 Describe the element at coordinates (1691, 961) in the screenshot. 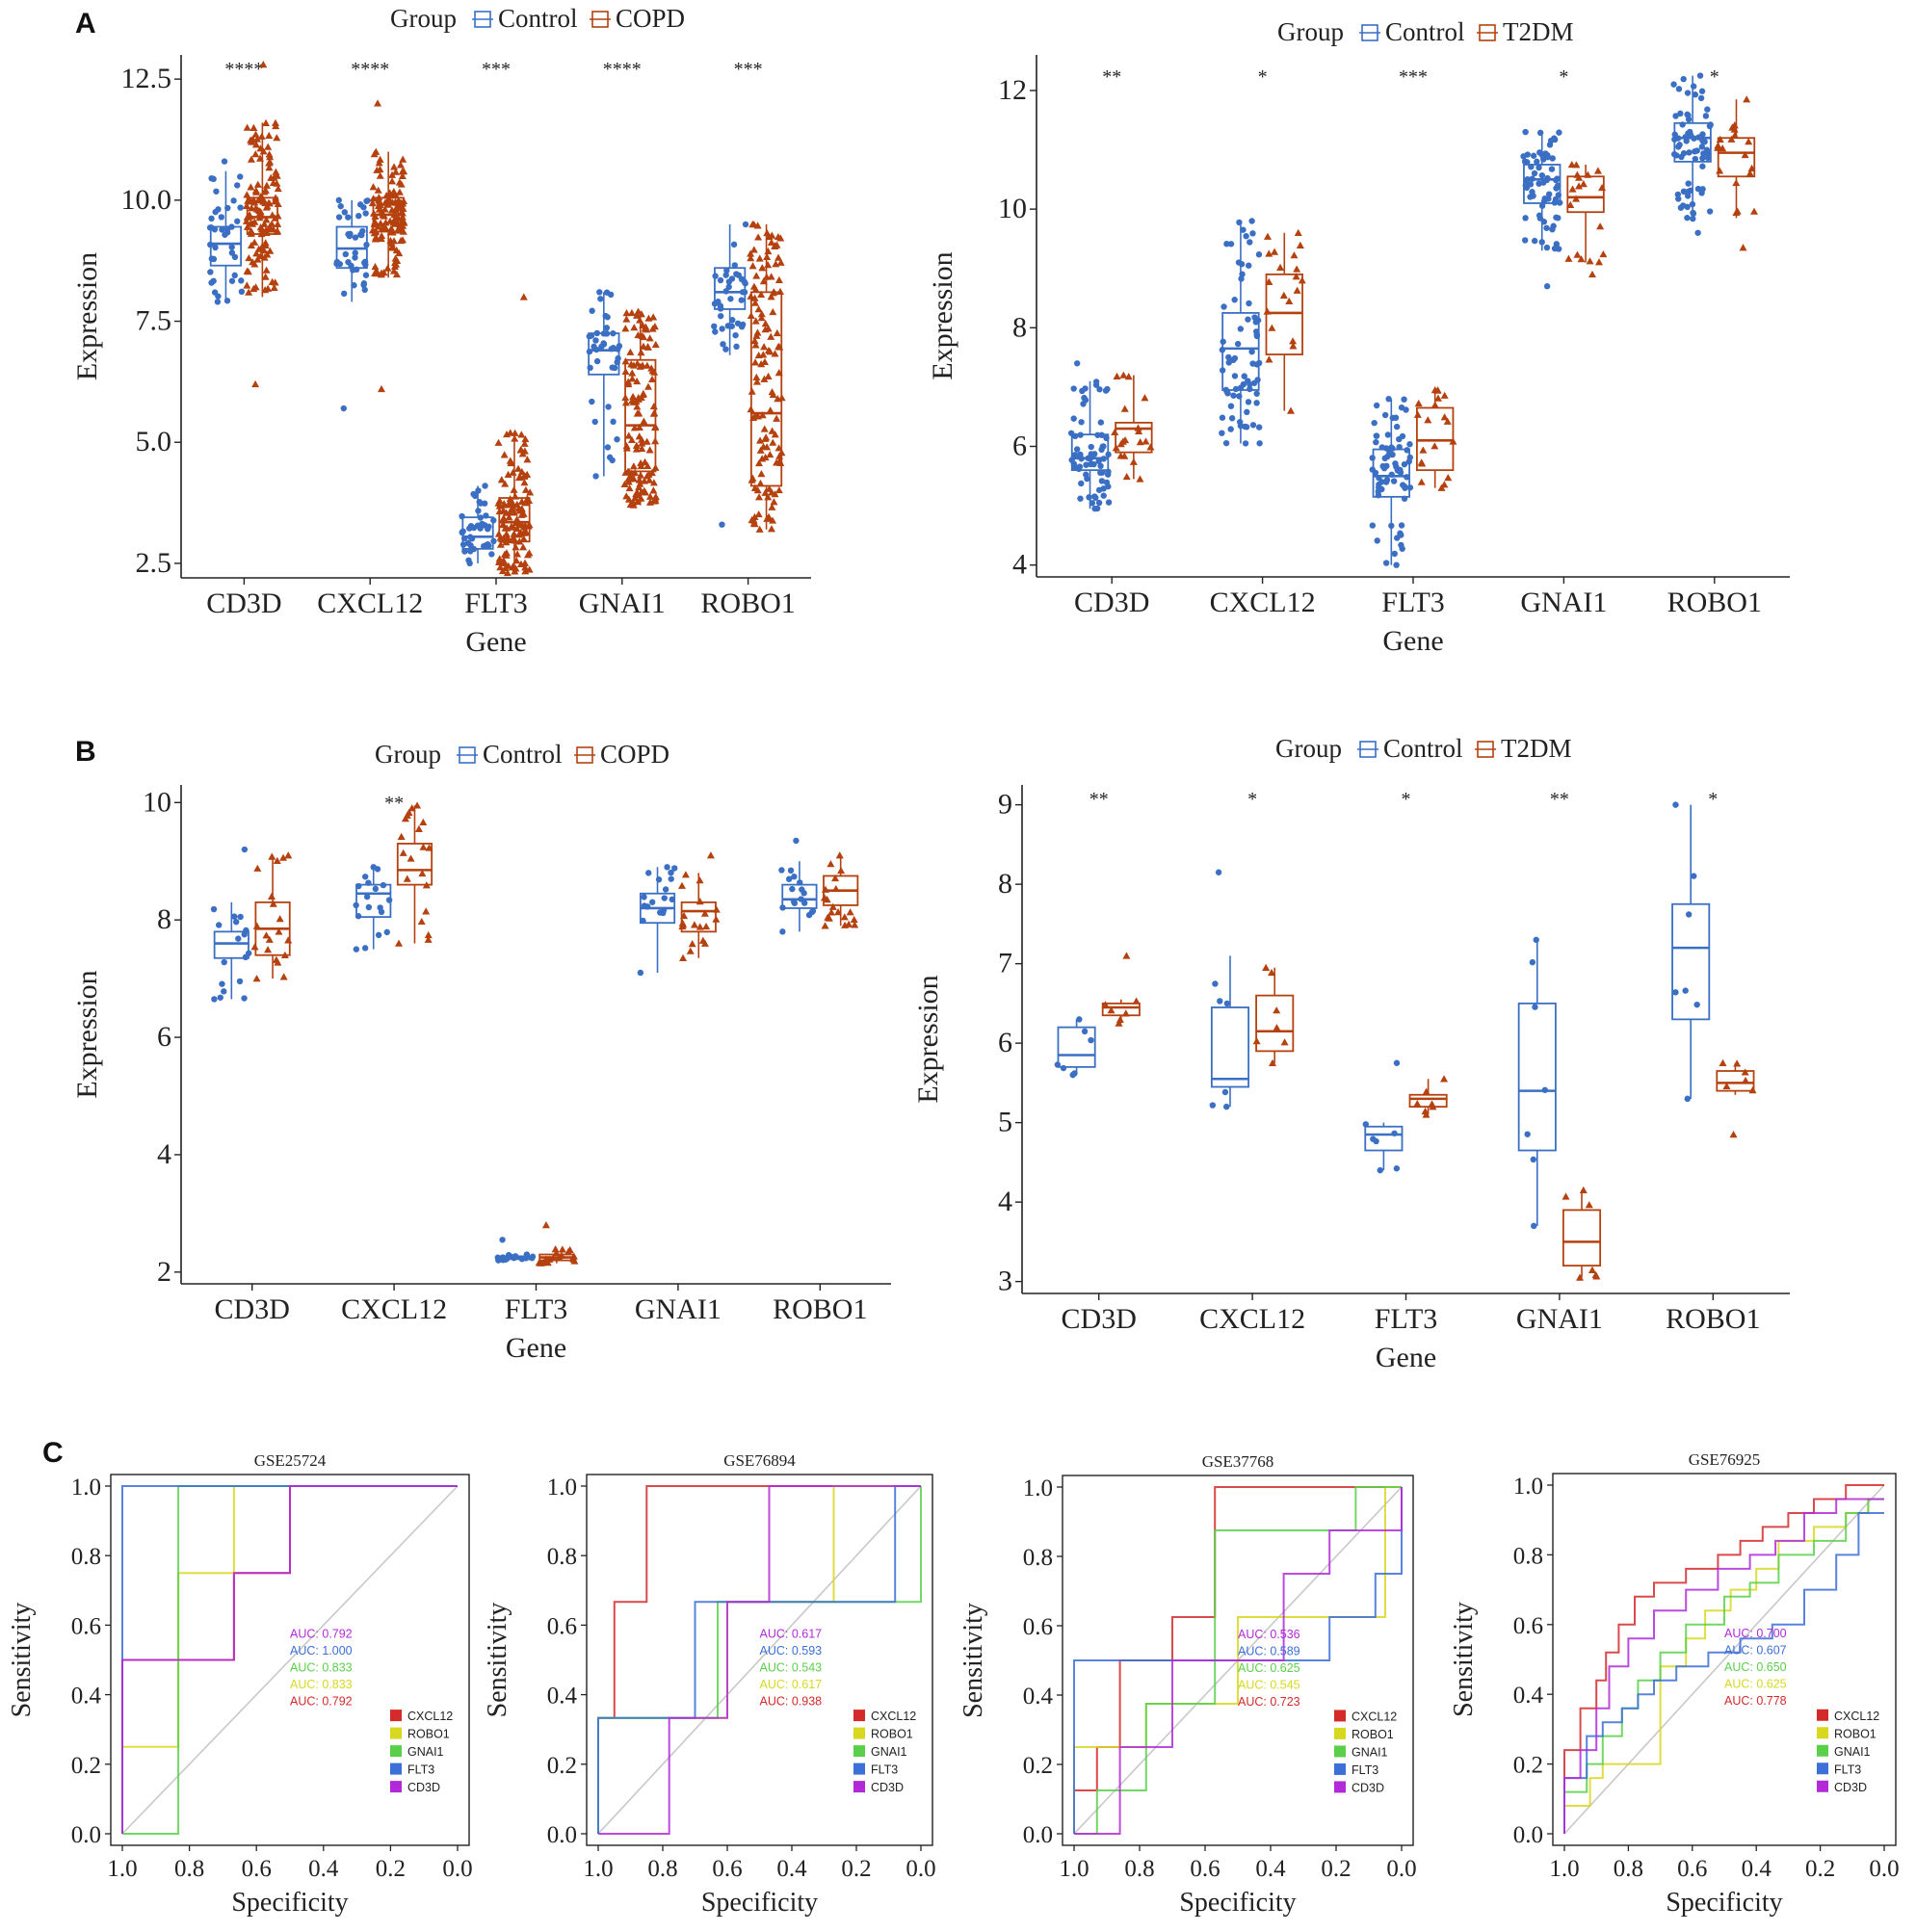

I see `box-iqr` at that location.